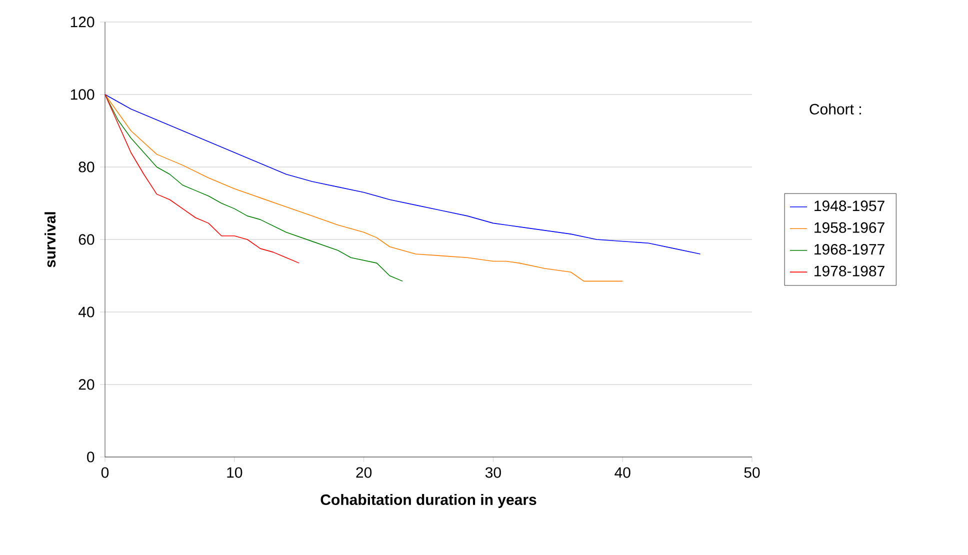 The width and height of the screenshot is (968, 555). I want to click on y-tick-label: 0, so click(90, 457).